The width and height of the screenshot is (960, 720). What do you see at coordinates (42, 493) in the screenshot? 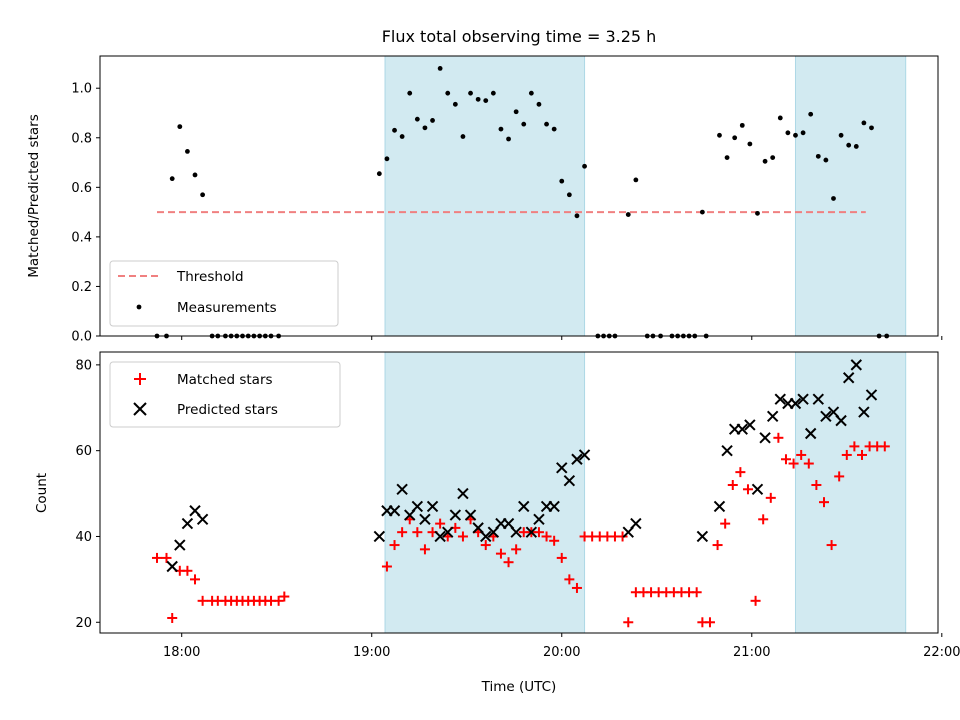
I see `y-axis-label: Count` at bounding box center [42, 493].